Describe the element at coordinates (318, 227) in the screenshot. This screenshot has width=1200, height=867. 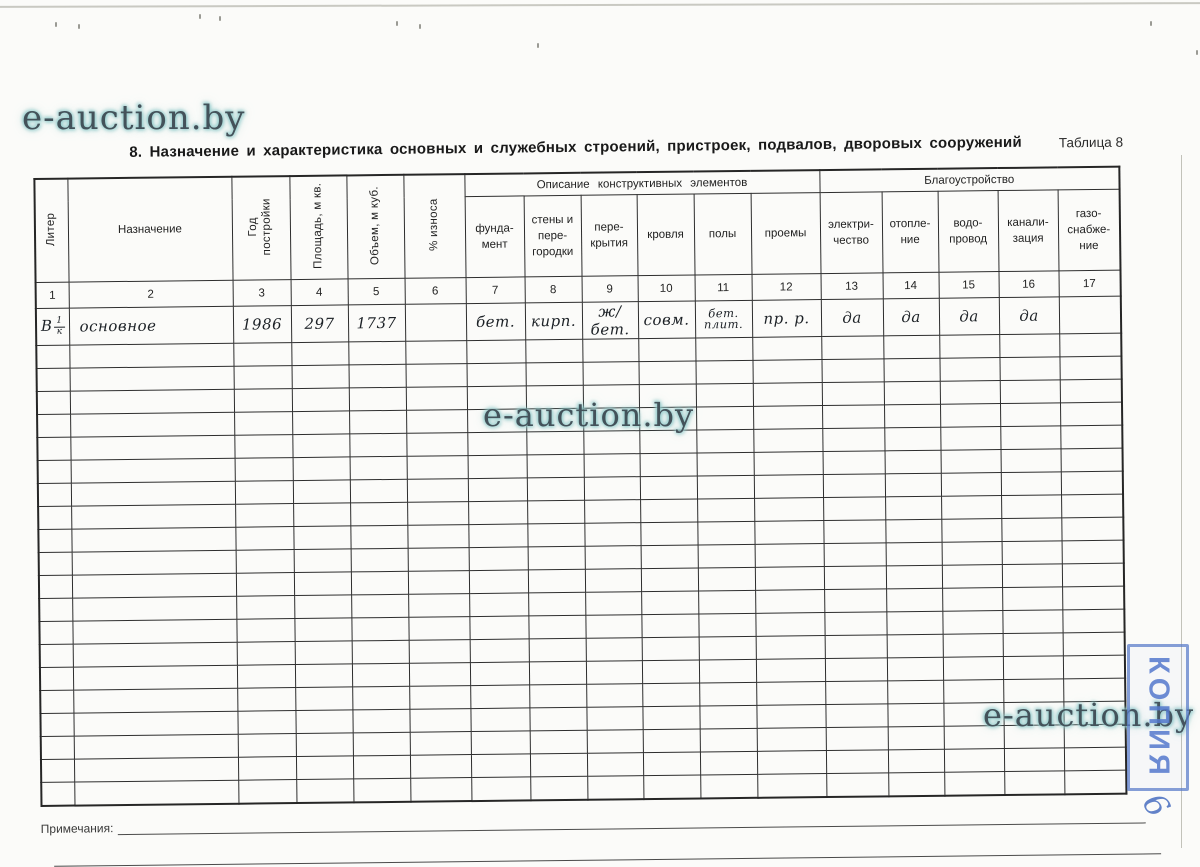
I see `header-area: Площадь, м кв.` at that location.